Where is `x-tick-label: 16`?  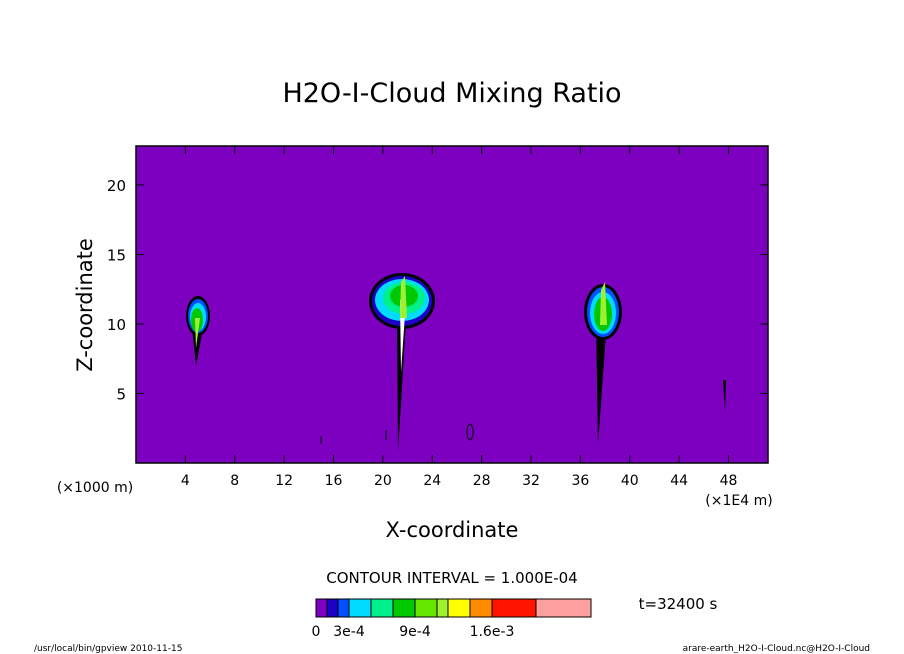
x-tick-label: 16 is located at coordinates (334, 481).